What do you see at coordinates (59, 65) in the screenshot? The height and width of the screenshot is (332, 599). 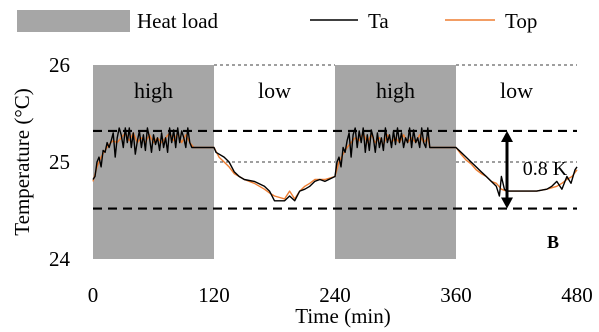 I see `y-tick-label-2: 26` at bounding box center [59, 65].